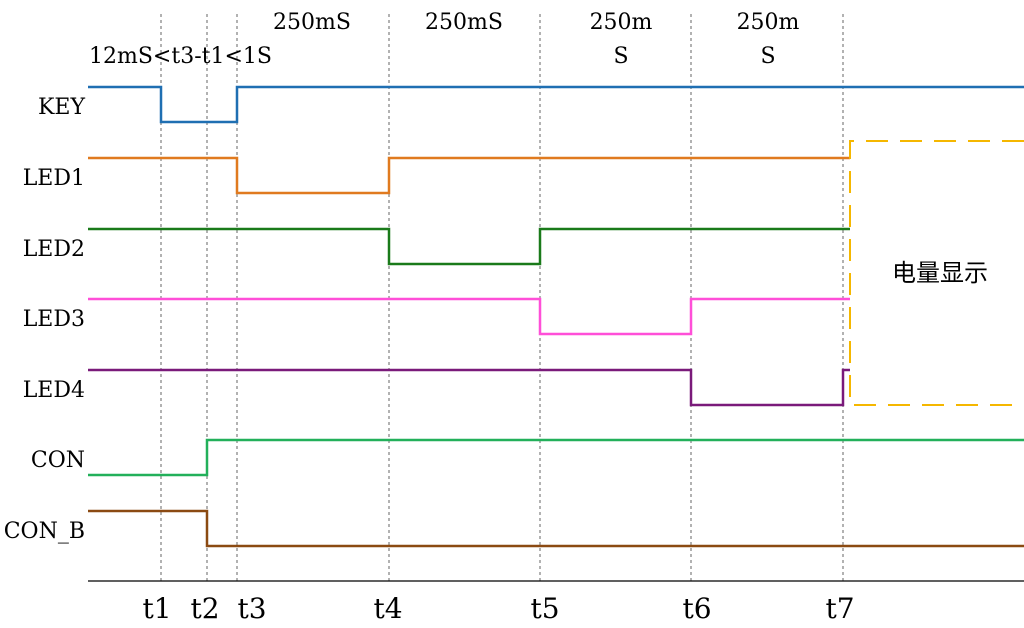 This screenshot has width=1024, height=628. What do you see at coordinates (839, 608) in the screenshot?
I see `time-label-t7: t7` at bounding box center [839, 608].